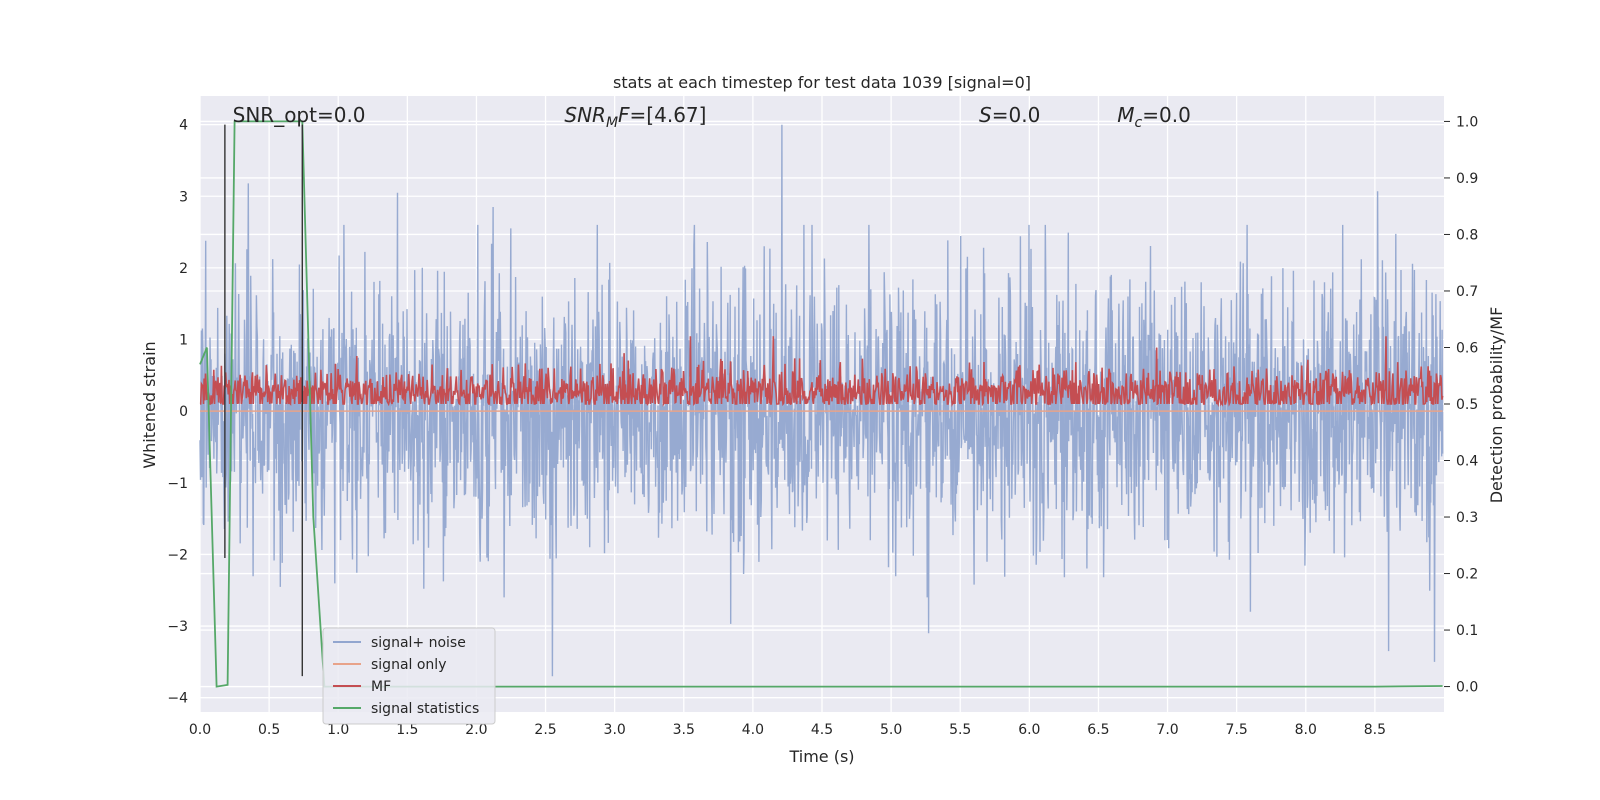  Describe the element at coordinates (821, 372) in the screenshot. I see `series-mf-line` at that location.